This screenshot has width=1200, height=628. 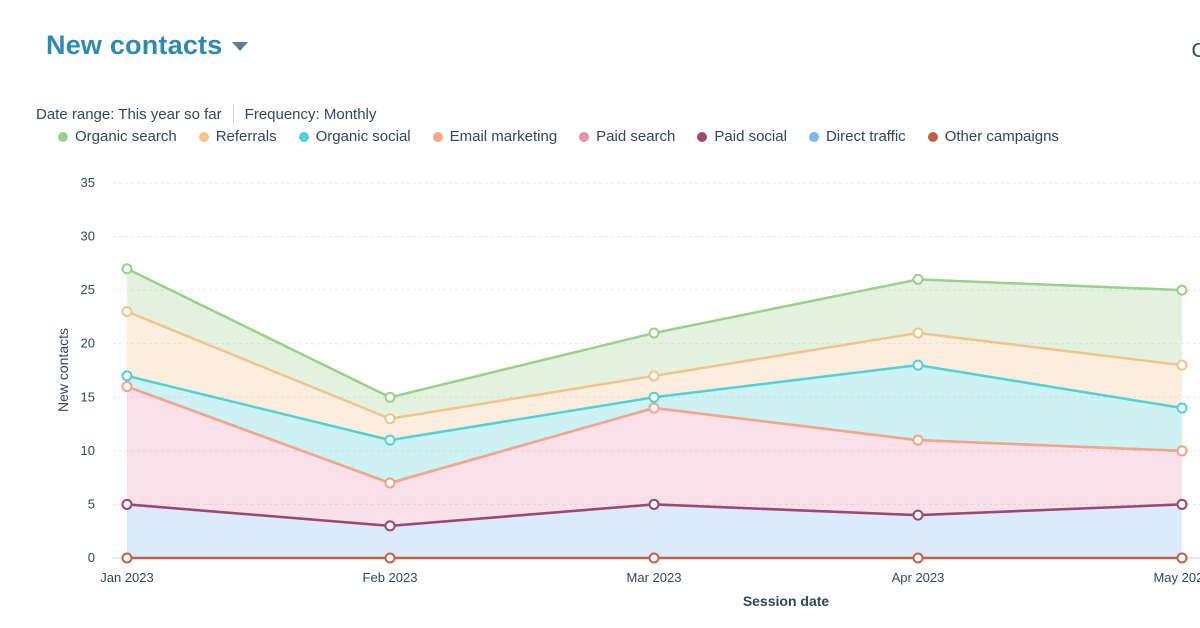 I want to click on cut-off-glyph: C, so click(x=1195, y=51).